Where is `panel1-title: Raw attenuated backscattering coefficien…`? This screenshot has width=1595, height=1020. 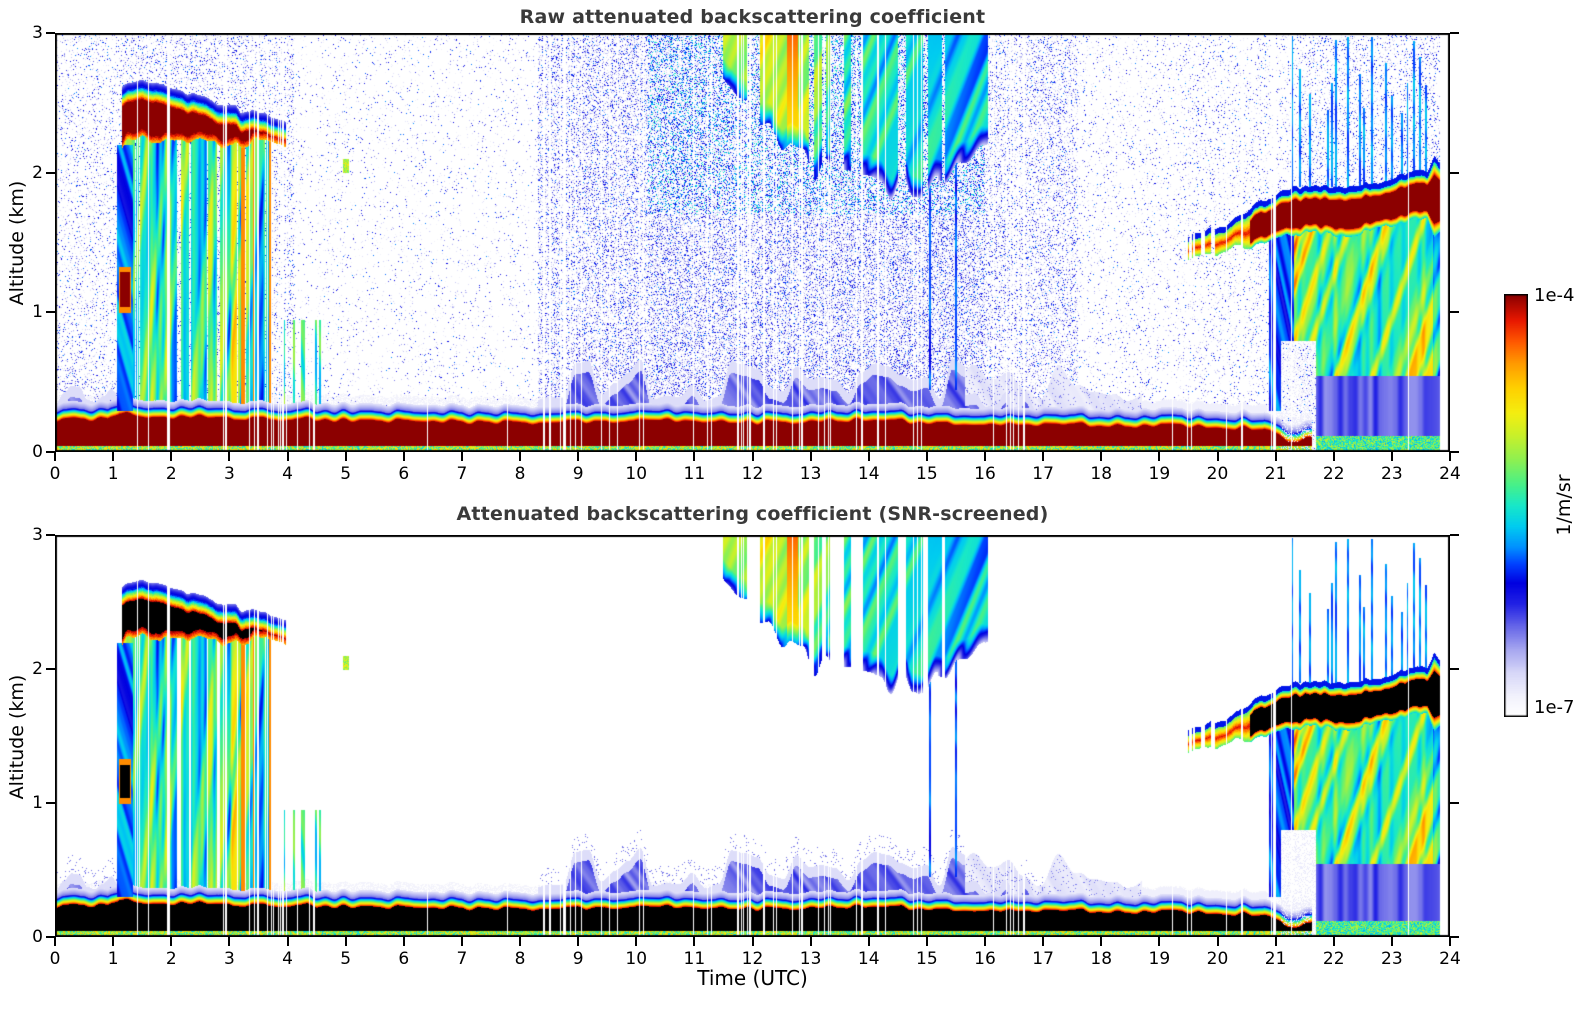 panel1-title: Raw attenuated backscattering coefficien… is located at coordinates (752, 17).